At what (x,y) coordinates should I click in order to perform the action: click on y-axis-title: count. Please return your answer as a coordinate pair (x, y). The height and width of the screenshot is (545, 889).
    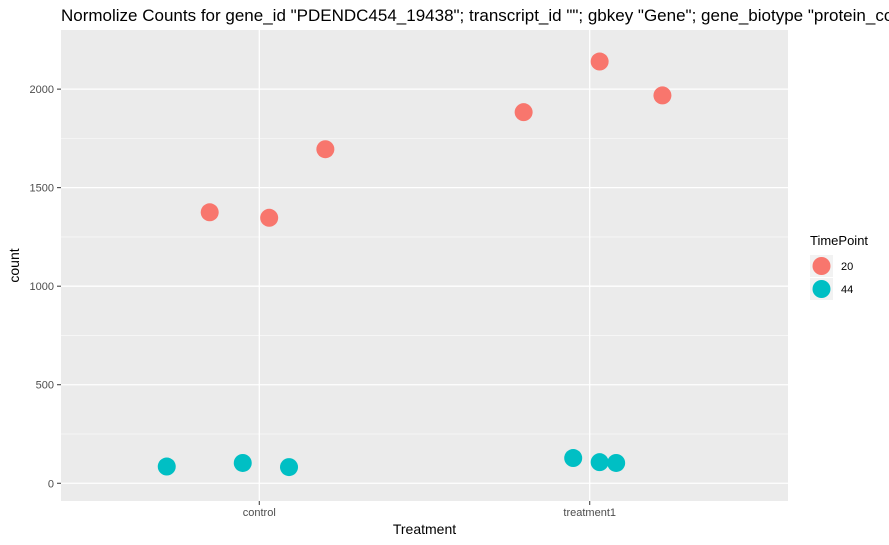
    Looking at the image, I should click on (14, 265).